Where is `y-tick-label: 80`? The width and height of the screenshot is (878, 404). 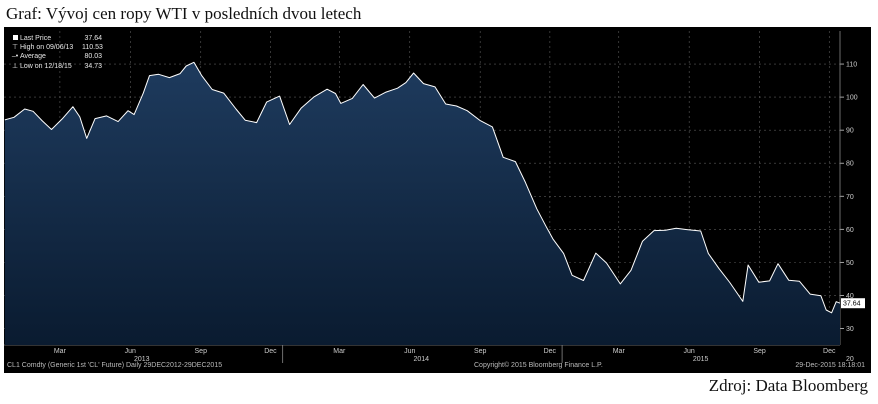
y-tick-label: 80 is located at coordinates (850, 164).